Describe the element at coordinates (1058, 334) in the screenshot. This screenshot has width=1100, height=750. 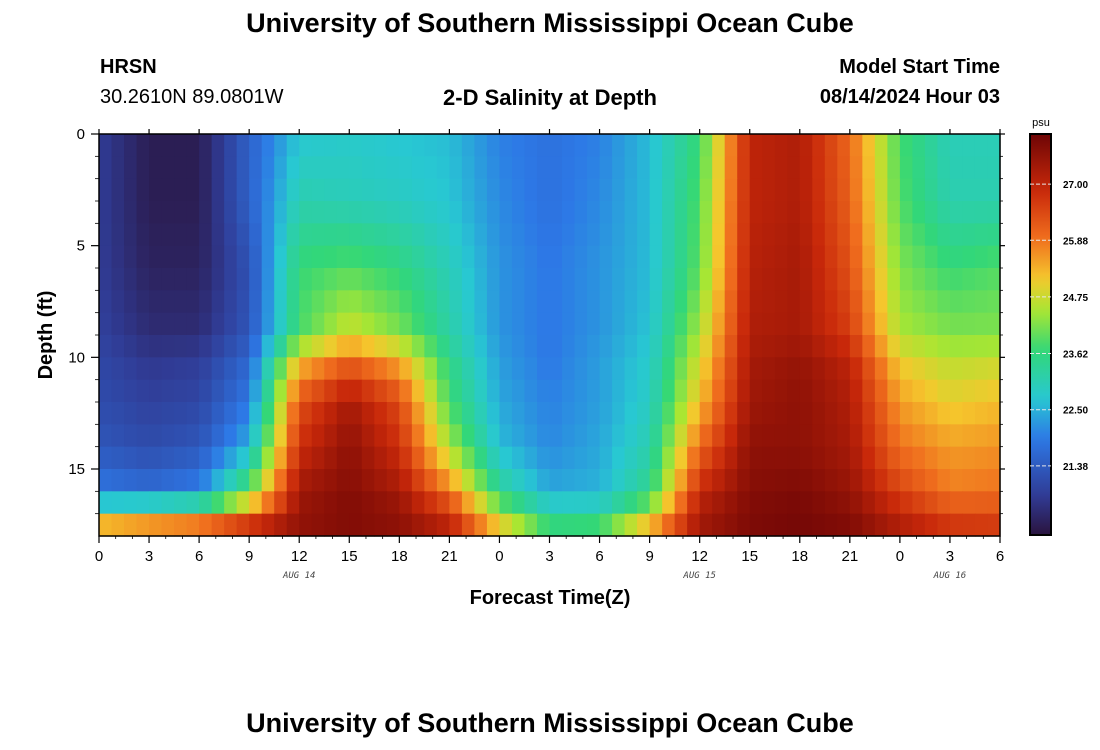
I see `colorbar: 27.00 25.88 24.75 23.62 22.50 21.38` at that location.